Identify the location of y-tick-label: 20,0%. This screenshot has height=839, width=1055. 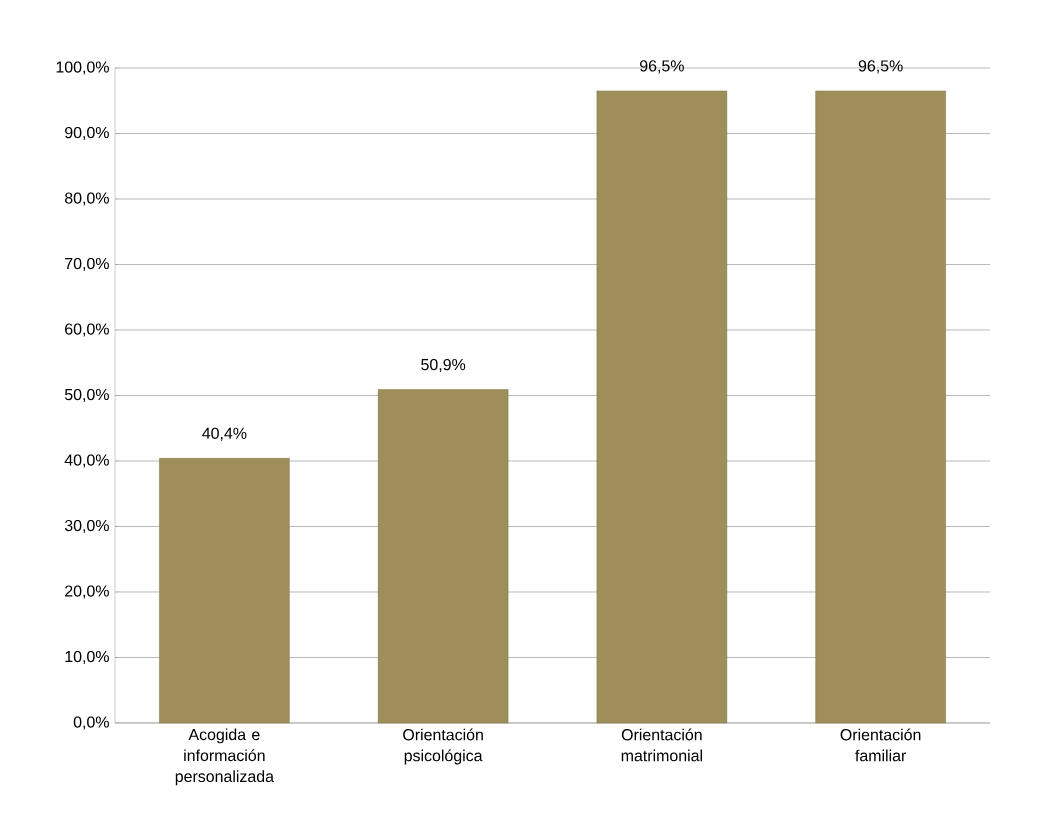
(87, 592).